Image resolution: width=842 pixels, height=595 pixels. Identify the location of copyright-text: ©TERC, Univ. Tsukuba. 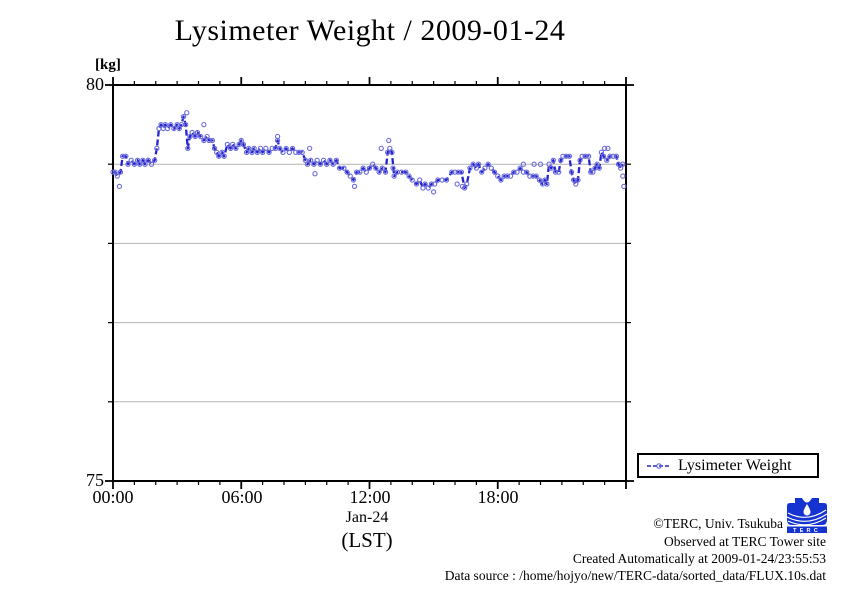
(718, 523).